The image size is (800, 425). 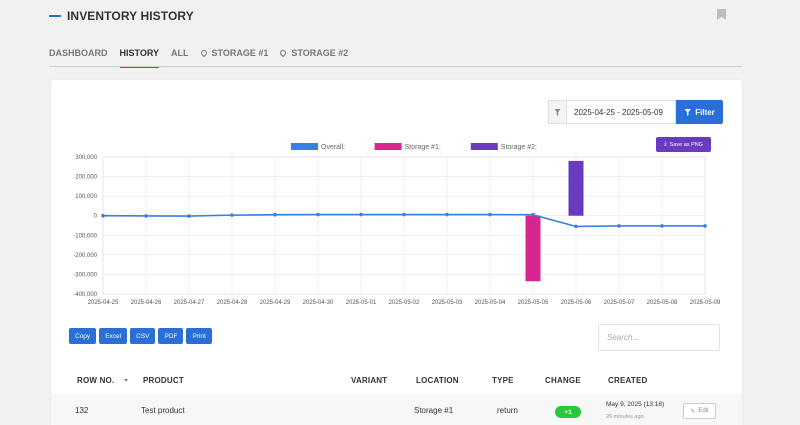 What do you see at coordinates (146, 303) in the screenshot?
I see `x-tick-label: 2025-04-26` at bounding box center [146, 303].